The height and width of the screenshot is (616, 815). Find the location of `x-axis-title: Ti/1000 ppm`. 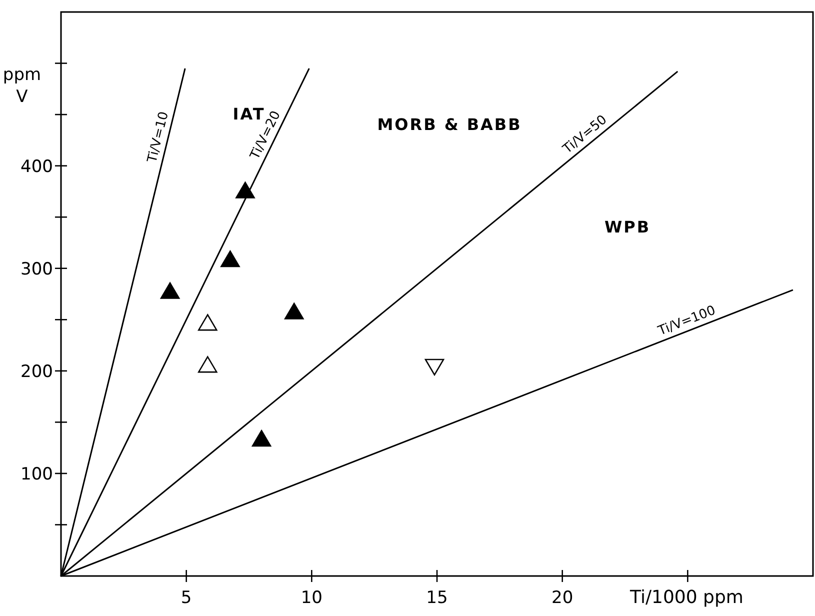

x-axis-title: Ti/1000 ppm is located at coordinates (686, 597).